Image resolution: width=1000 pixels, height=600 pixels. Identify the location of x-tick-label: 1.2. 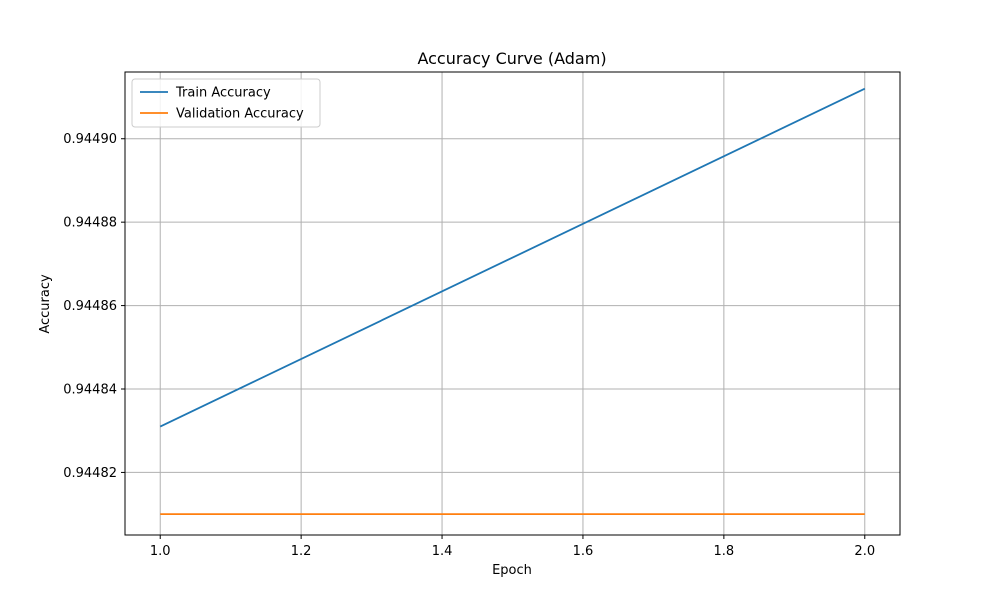
(301, 551).